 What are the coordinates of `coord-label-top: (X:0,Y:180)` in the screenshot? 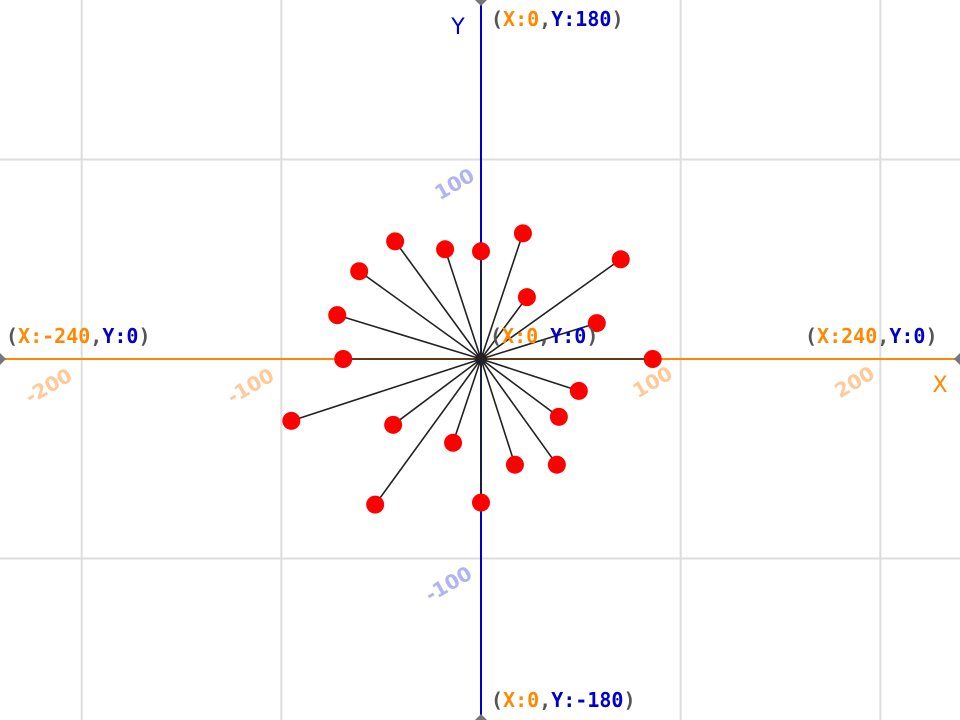 It's located at (557, 19).